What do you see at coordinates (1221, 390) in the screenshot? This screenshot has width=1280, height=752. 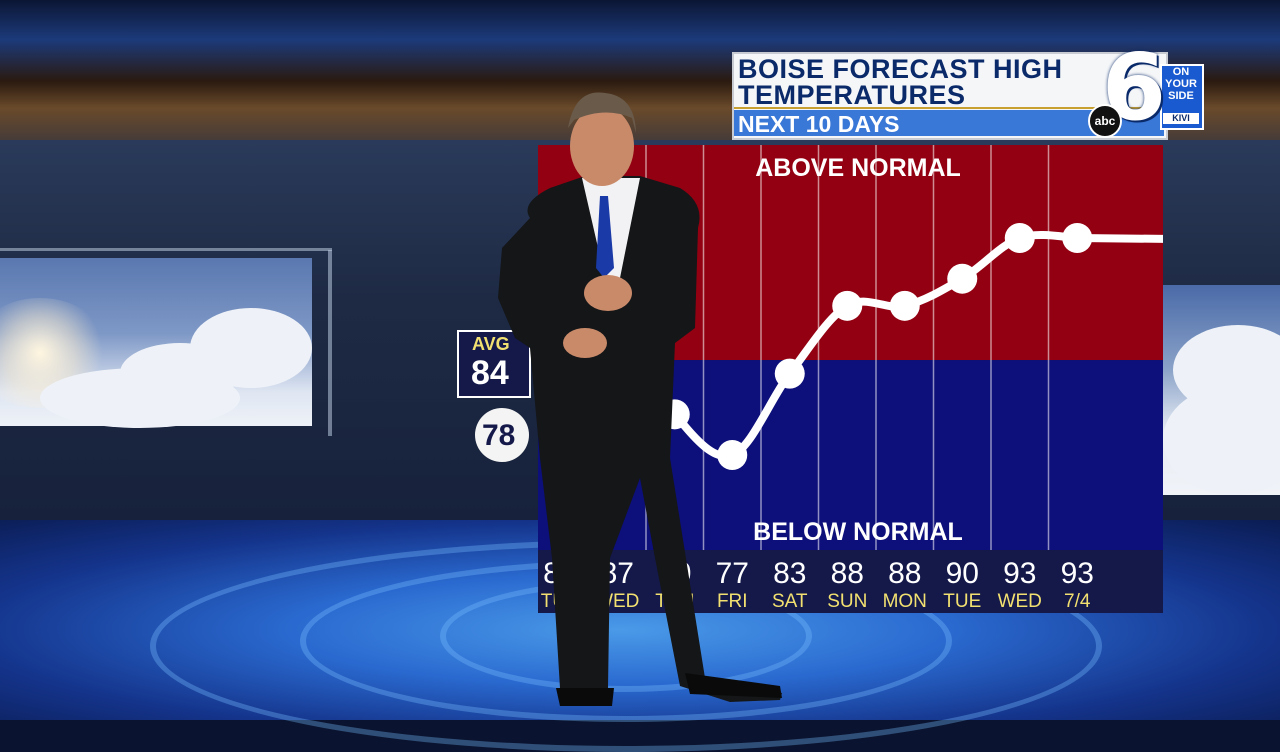 I see `sky-panel-right` at bounding box center [1221, 390].